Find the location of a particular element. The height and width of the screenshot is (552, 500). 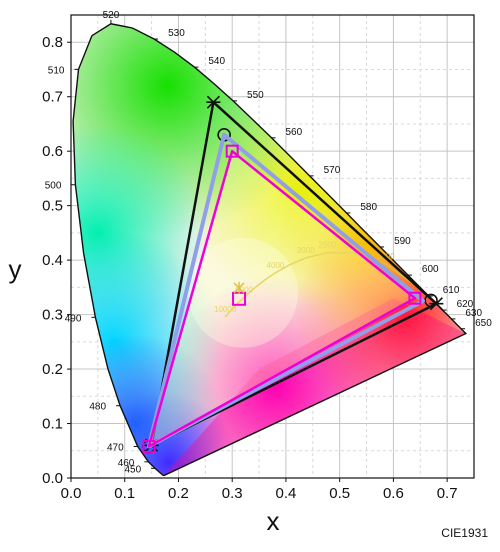

wavelength-label: 480 is located at coordinates (97, 407).